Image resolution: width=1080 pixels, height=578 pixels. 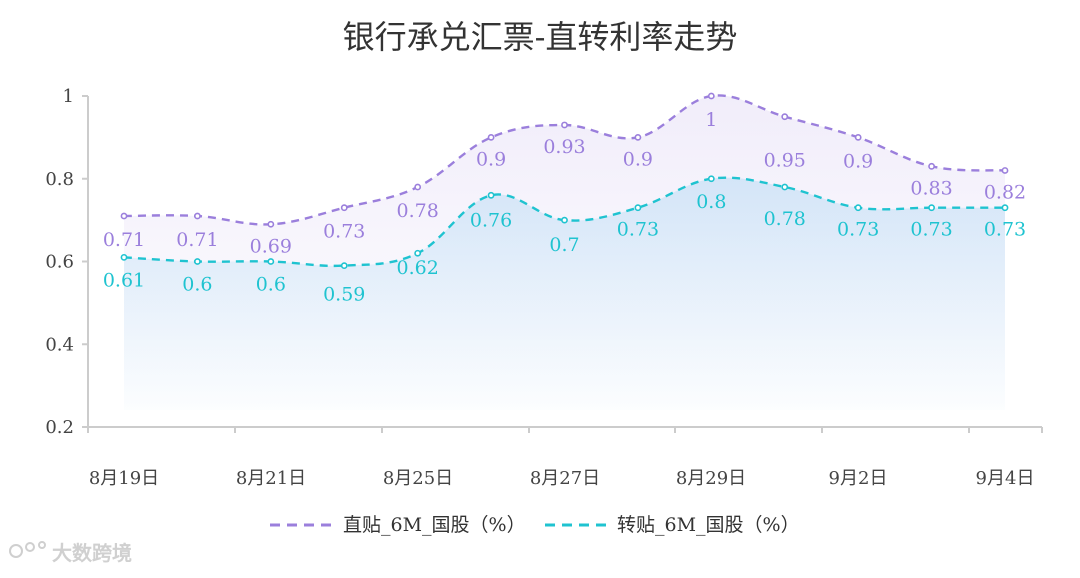 What do you see at coordinates (931, 188) in the screenshot?
I see `data-label: 0.83` at bounding box center [931, 188].